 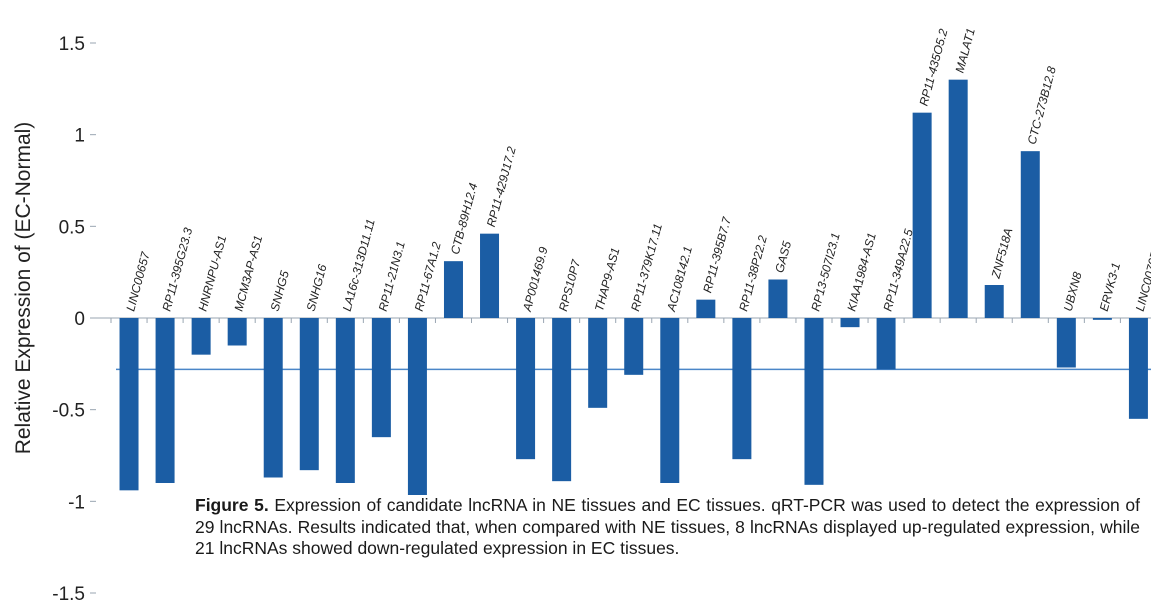 I want to click on bar-label: RP11-67A1.2, so click(x=428, y=276).